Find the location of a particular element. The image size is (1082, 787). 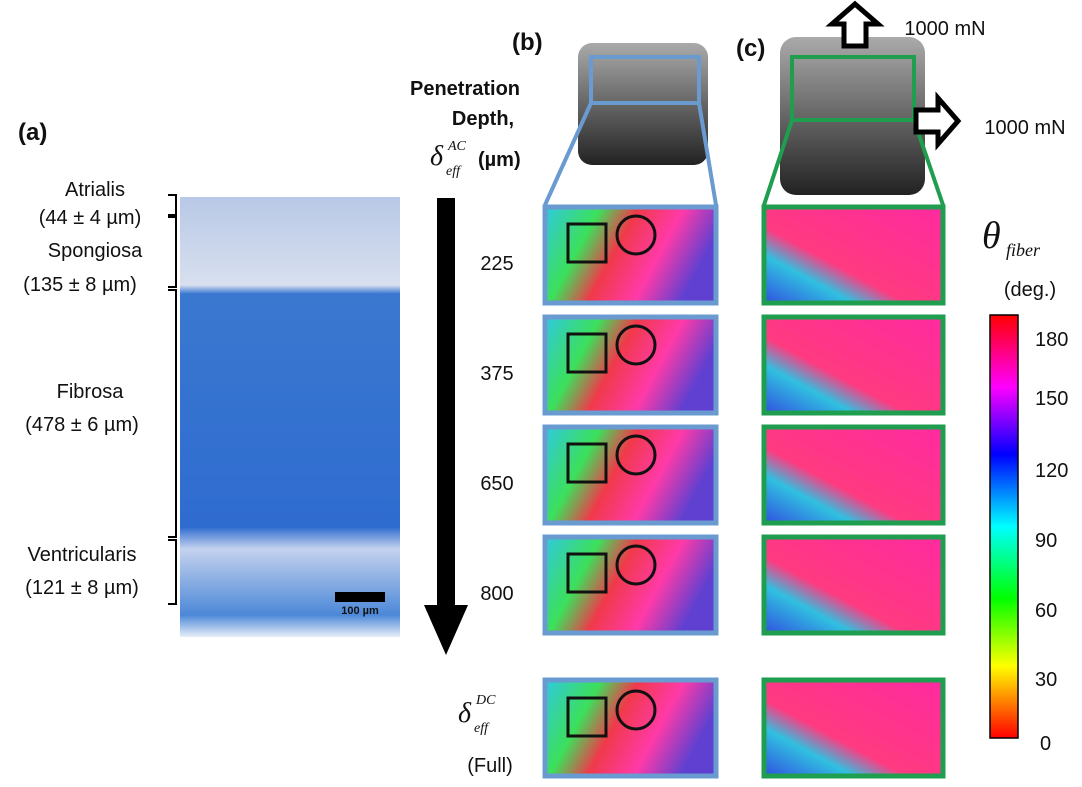

layer-thickness: (44 ± 4 µm) is located at coordinates (90, 218).